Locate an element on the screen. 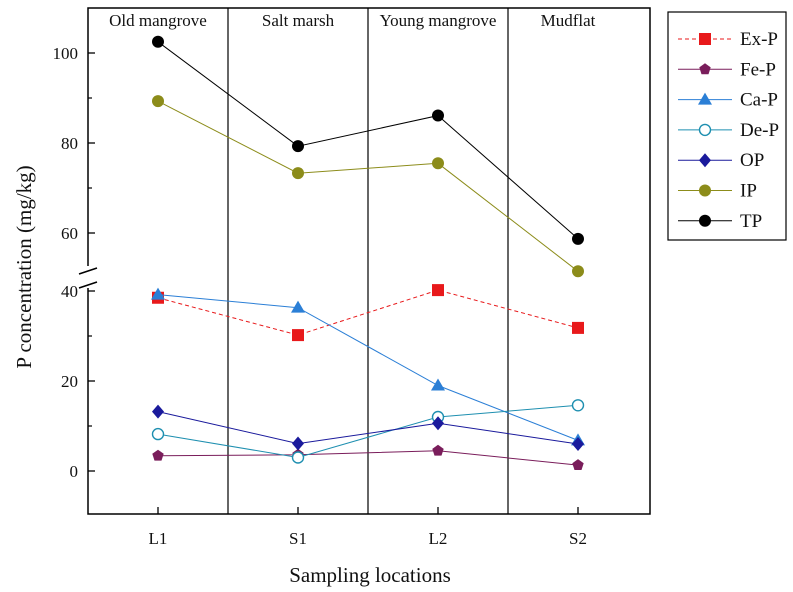 This screenshot has height=592, width=793. series-line-op is located at coordinates (368, 428).